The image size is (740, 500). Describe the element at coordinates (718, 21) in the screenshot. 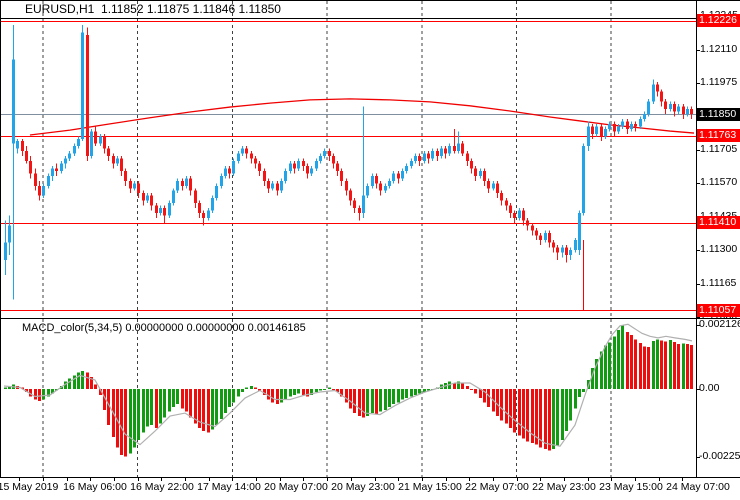

I see `price-badge-red: 1.12226` at that location.